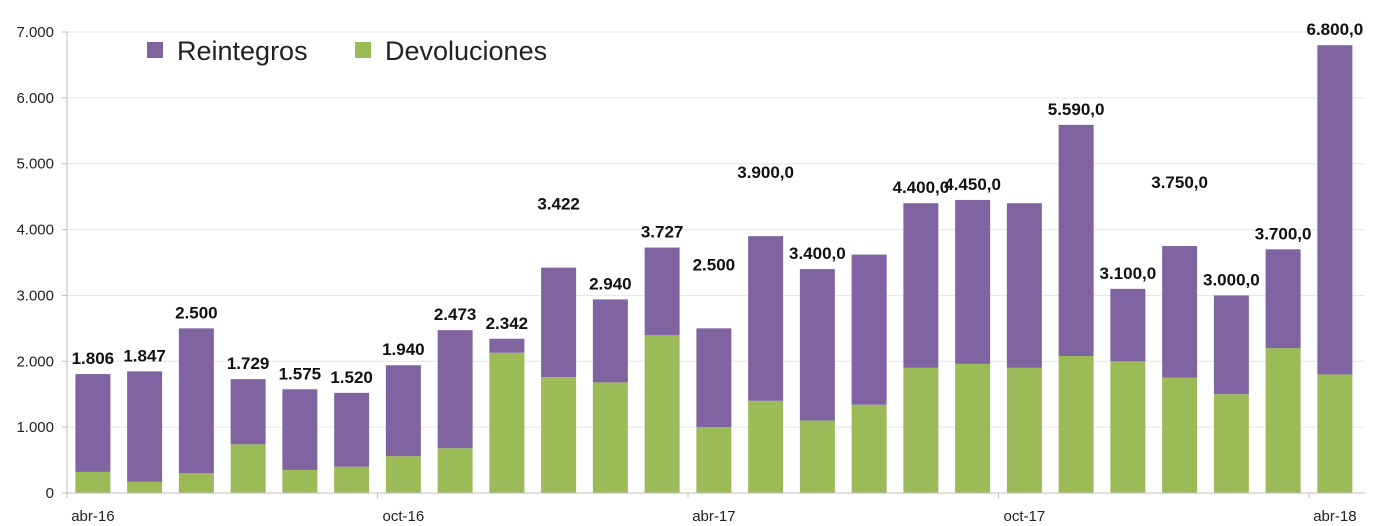 The image size is (1382, 526). I want to click on total-label: 1.520, so click(351, 377).